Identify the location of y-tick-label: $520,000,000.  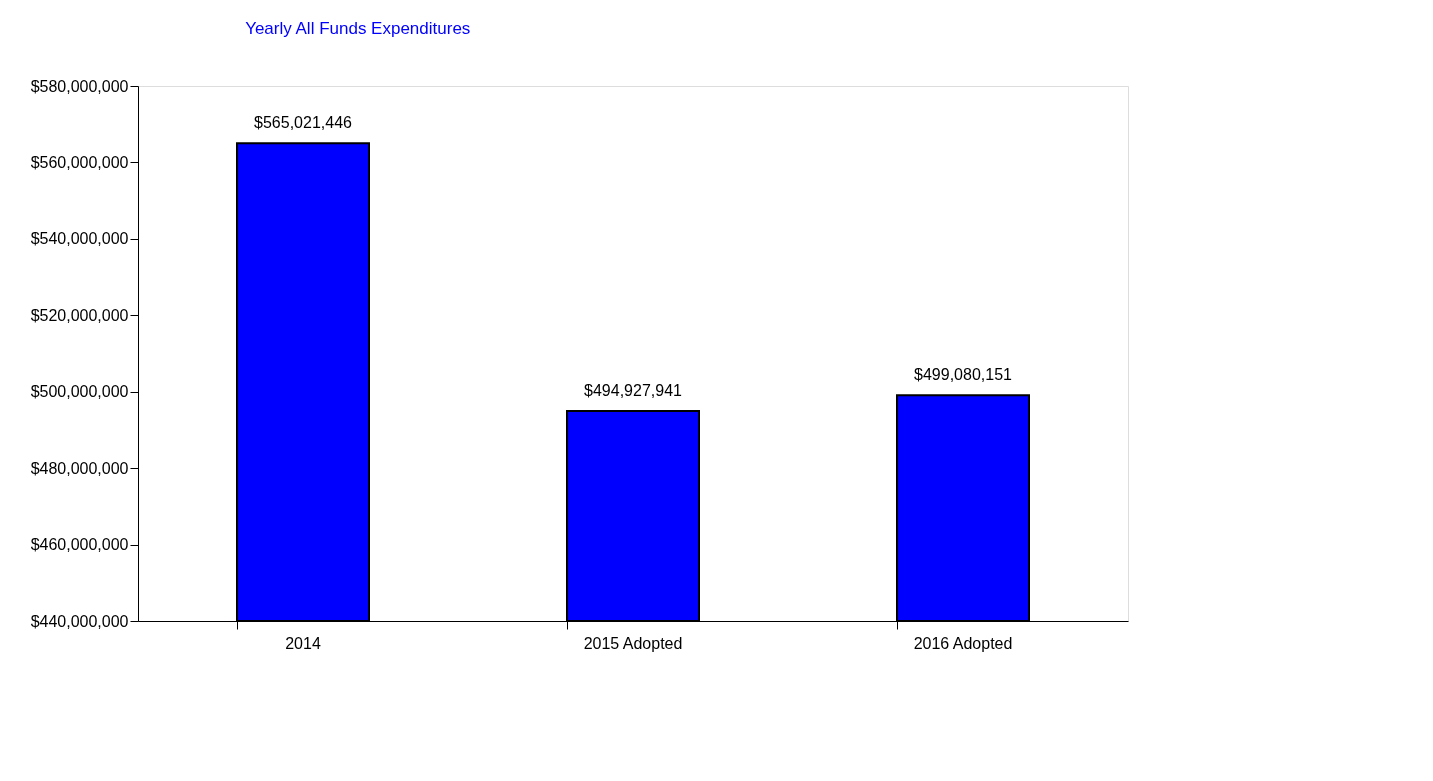
(79, 315).